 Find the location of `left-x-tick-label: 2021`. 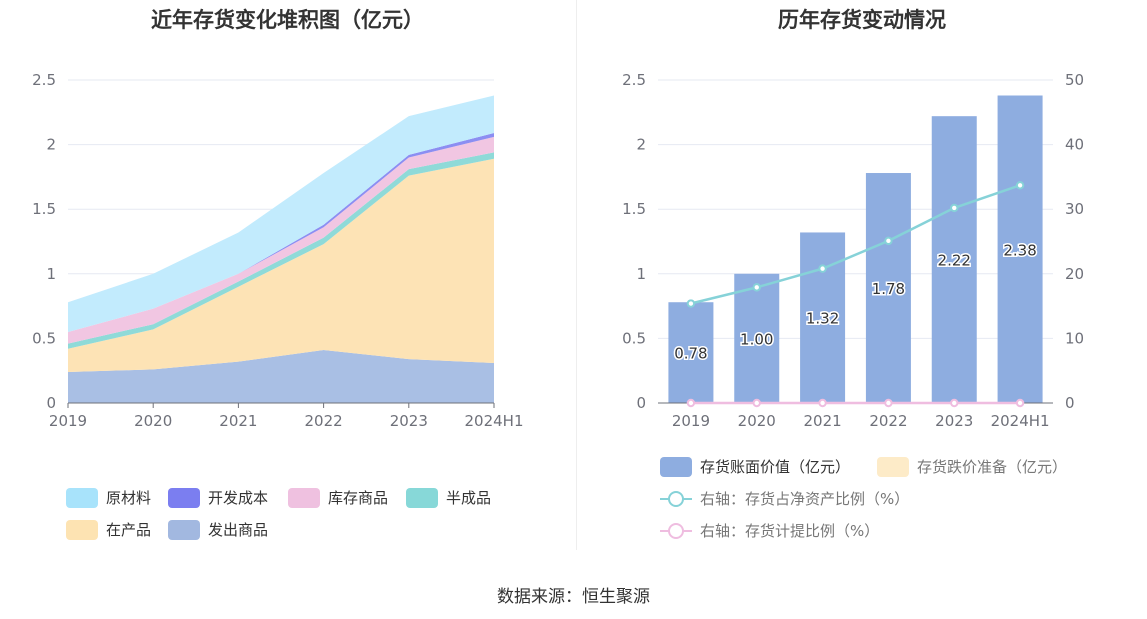

left-x-tick-label: 2021 is located at coordinates (238, 421).